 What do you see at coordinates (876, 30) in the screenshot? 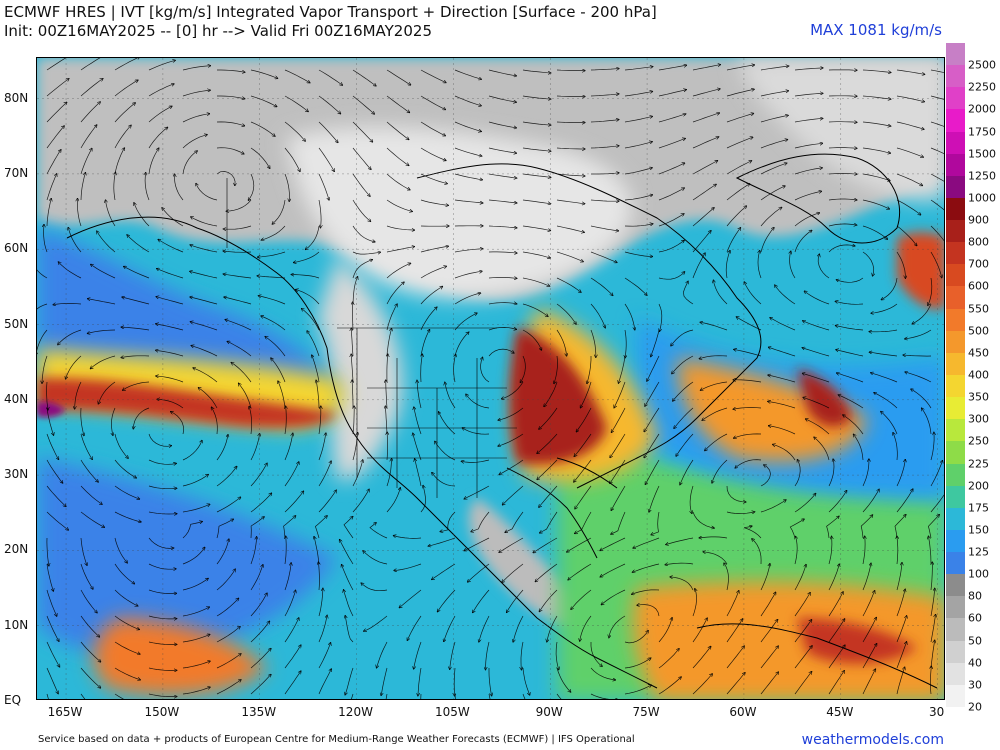
I see `max-value-label: MAX 1081 kg/m/s` at bounding box center [876, 30].